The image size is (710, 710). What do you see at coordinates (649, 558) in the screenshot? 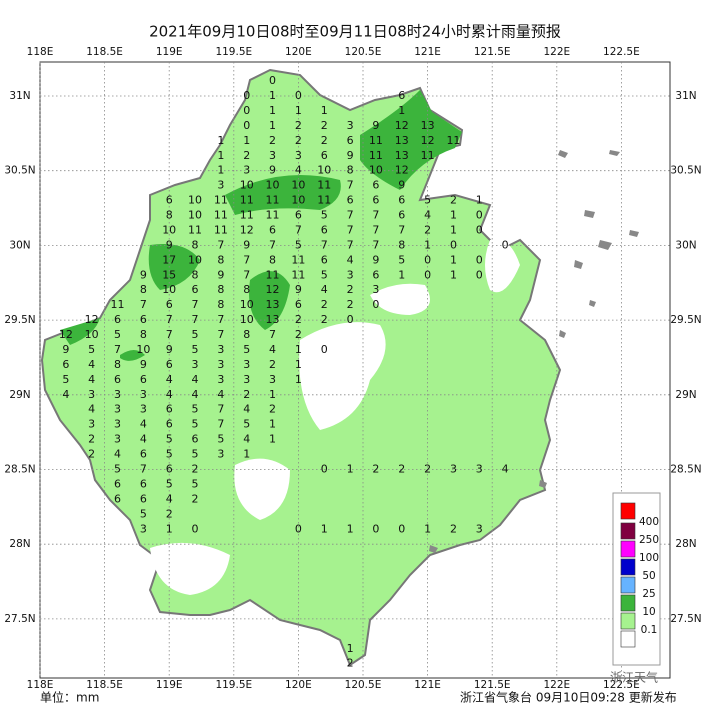
I see `legend-label: 100` at bounding box center [649, 558].